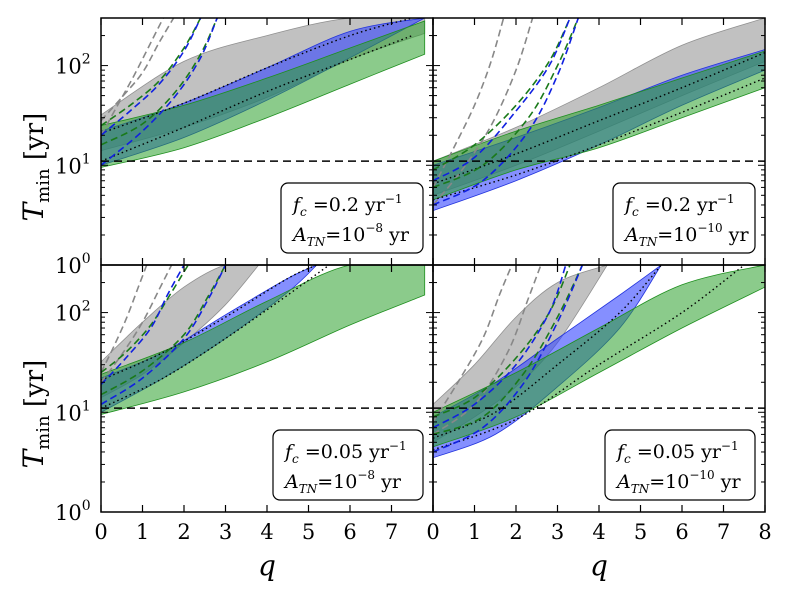  What do you see at coordinates (391, 532) in the screenshot?
I see `x-tick-label: 7` at bounding box center [391, 532].